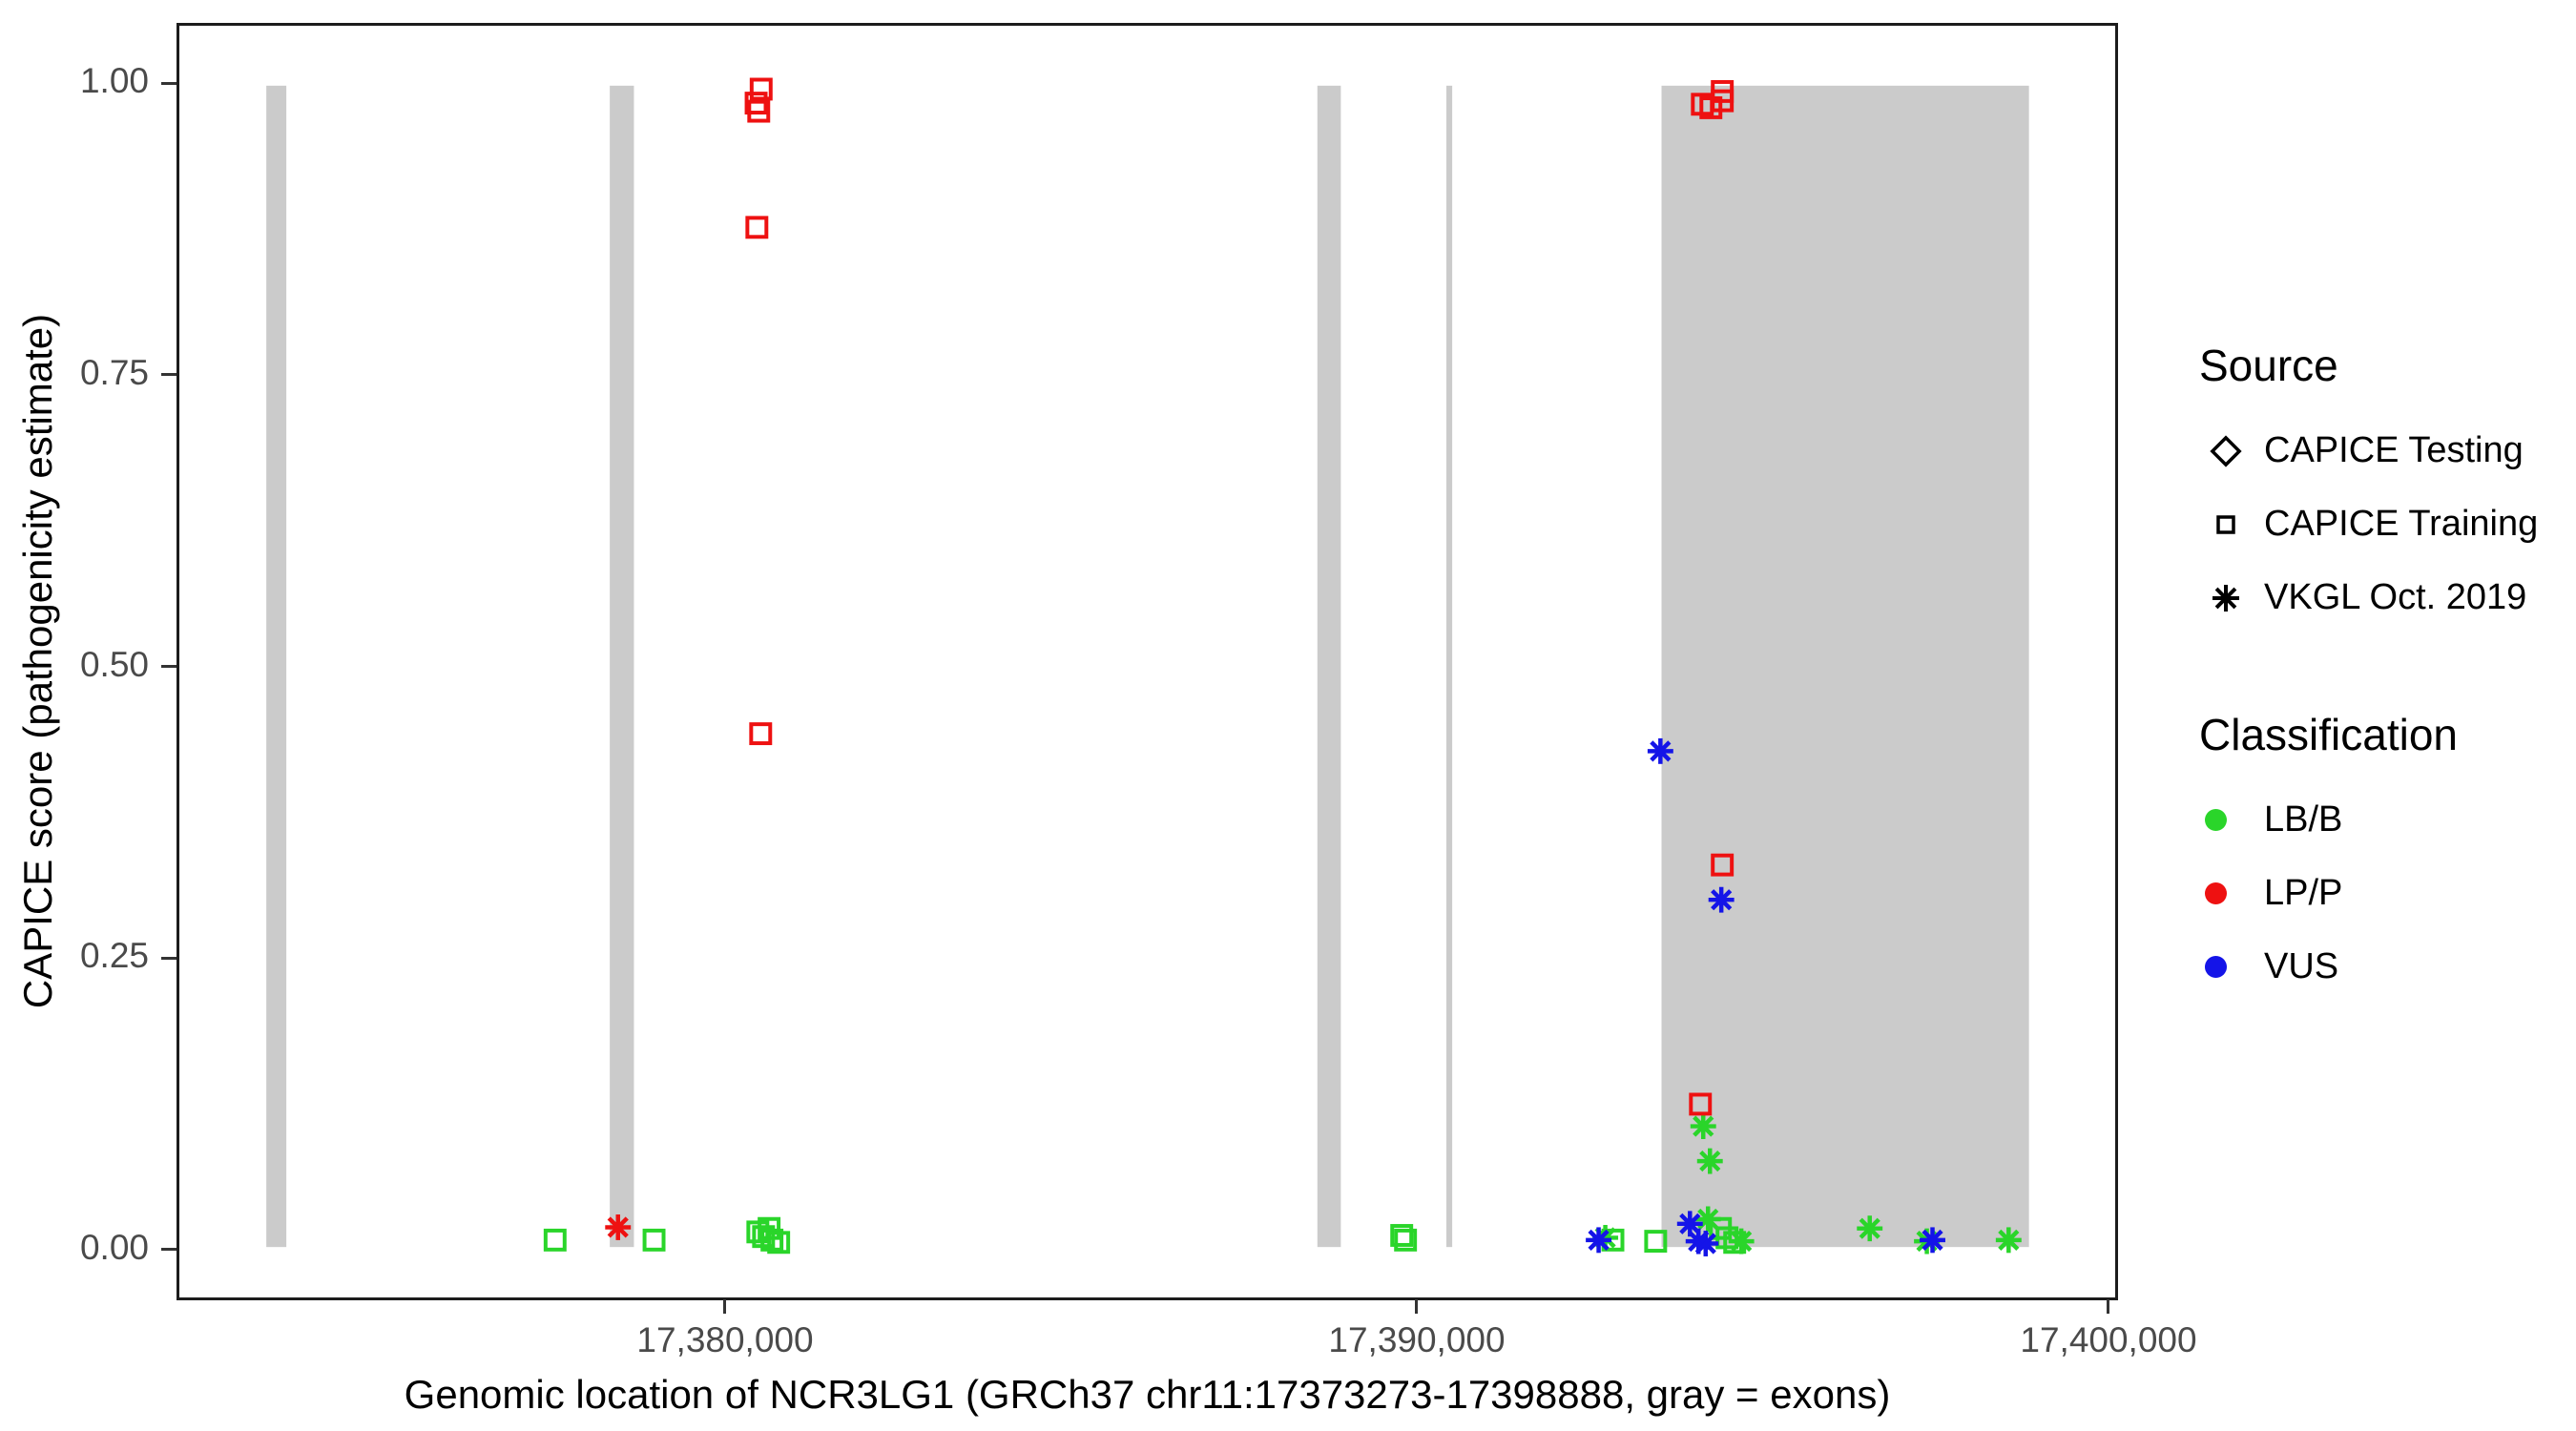 The width and height of the screenshot is (2576, 1431). What do you see at coordinates (114, 956) in the screenshot?
I see `y-tick-label: 0.25` at bounding box center [114, 956].